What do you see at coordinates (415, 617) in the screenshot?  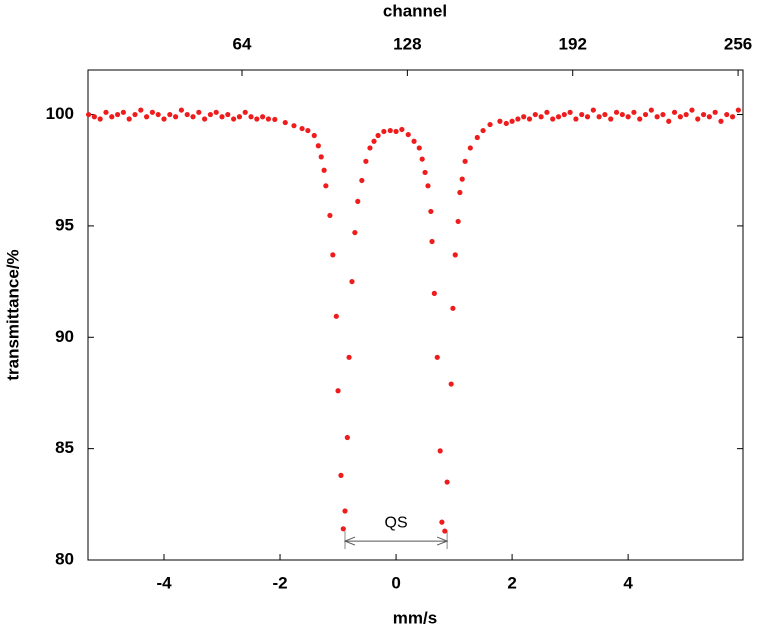 I see `x-axis-title: mm/s` at bounding box center [415, 617].